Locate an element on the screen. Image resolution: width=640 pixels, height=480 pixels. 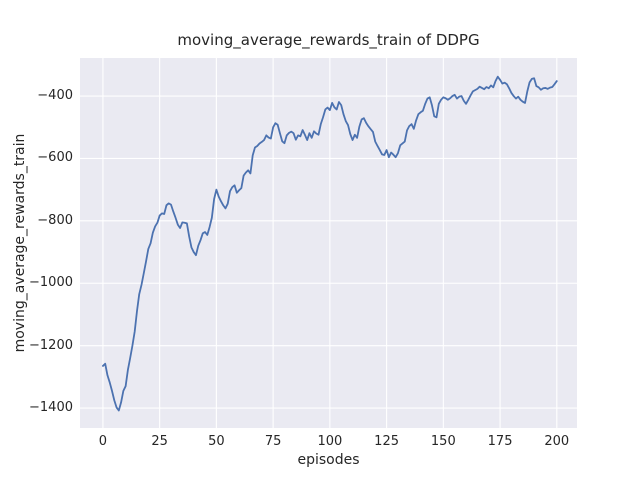
y-tick-label: −400 is located at coordinates (55, 96).